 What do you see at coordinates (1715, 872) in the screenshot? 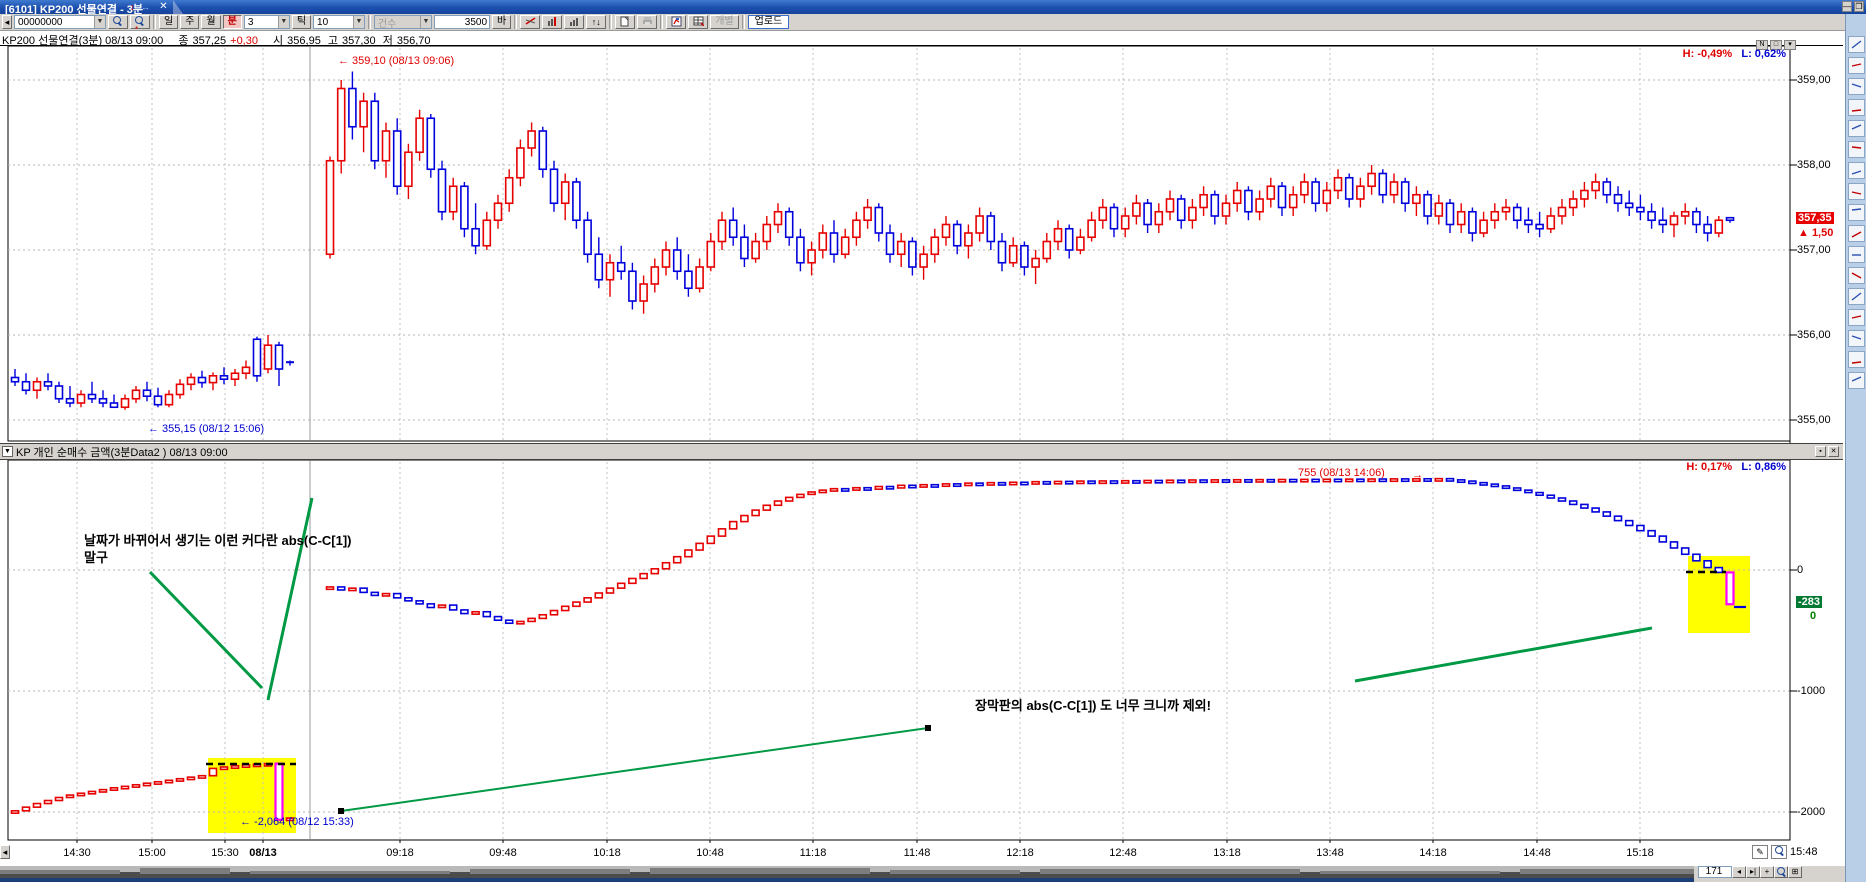
I see `visible-count-input: 171` at bounding box center [1715, 872].